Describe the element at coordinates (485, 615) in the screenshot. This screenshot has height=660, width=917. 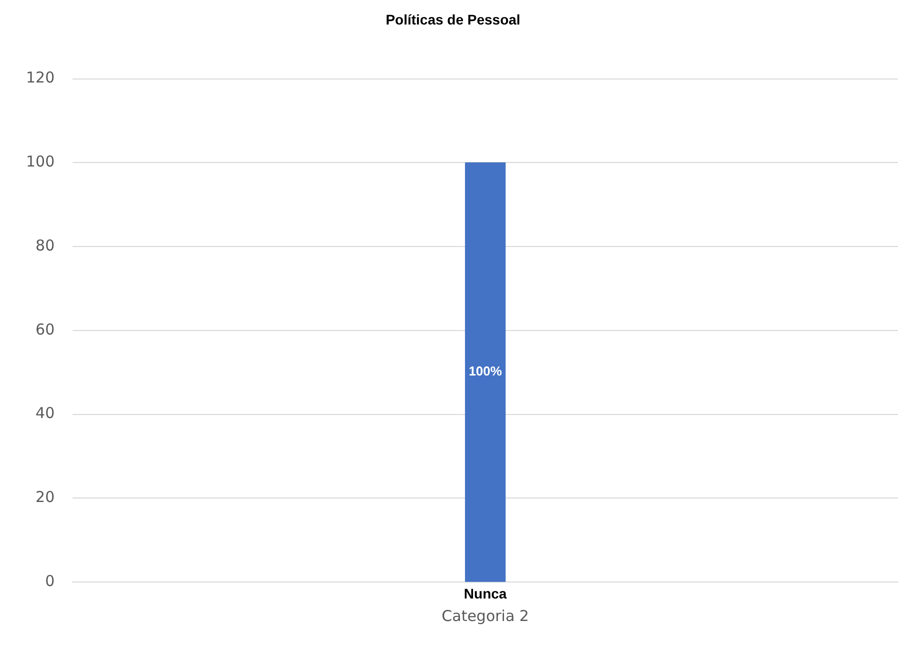
I see `x-tick-label: Categoria 2` at that location.